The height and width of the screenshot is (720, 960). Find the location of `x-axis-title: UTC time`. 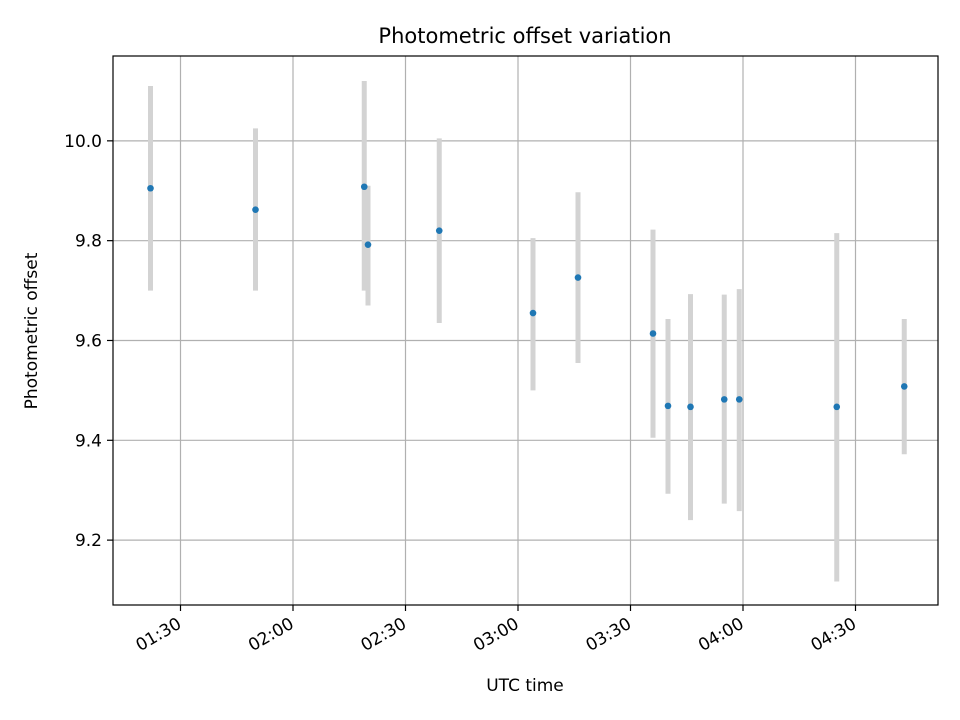

x-axis-title: UTC time is located at coordinates (525, 686).